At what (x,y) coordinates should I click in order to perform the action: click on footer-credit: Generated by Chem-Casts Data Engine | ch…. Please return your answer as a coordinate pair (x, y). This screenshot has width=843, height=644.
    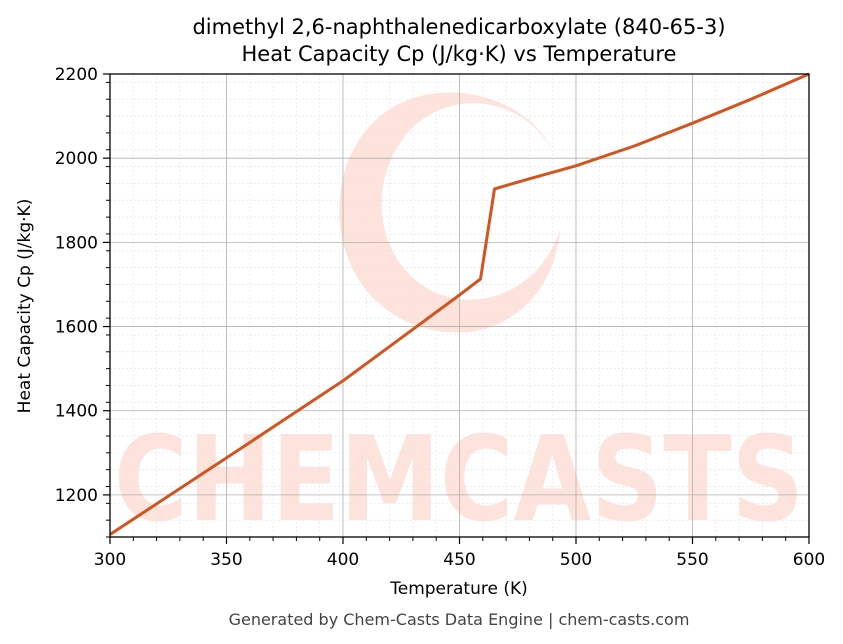
    Looking at the image, I should click on (459, 619).